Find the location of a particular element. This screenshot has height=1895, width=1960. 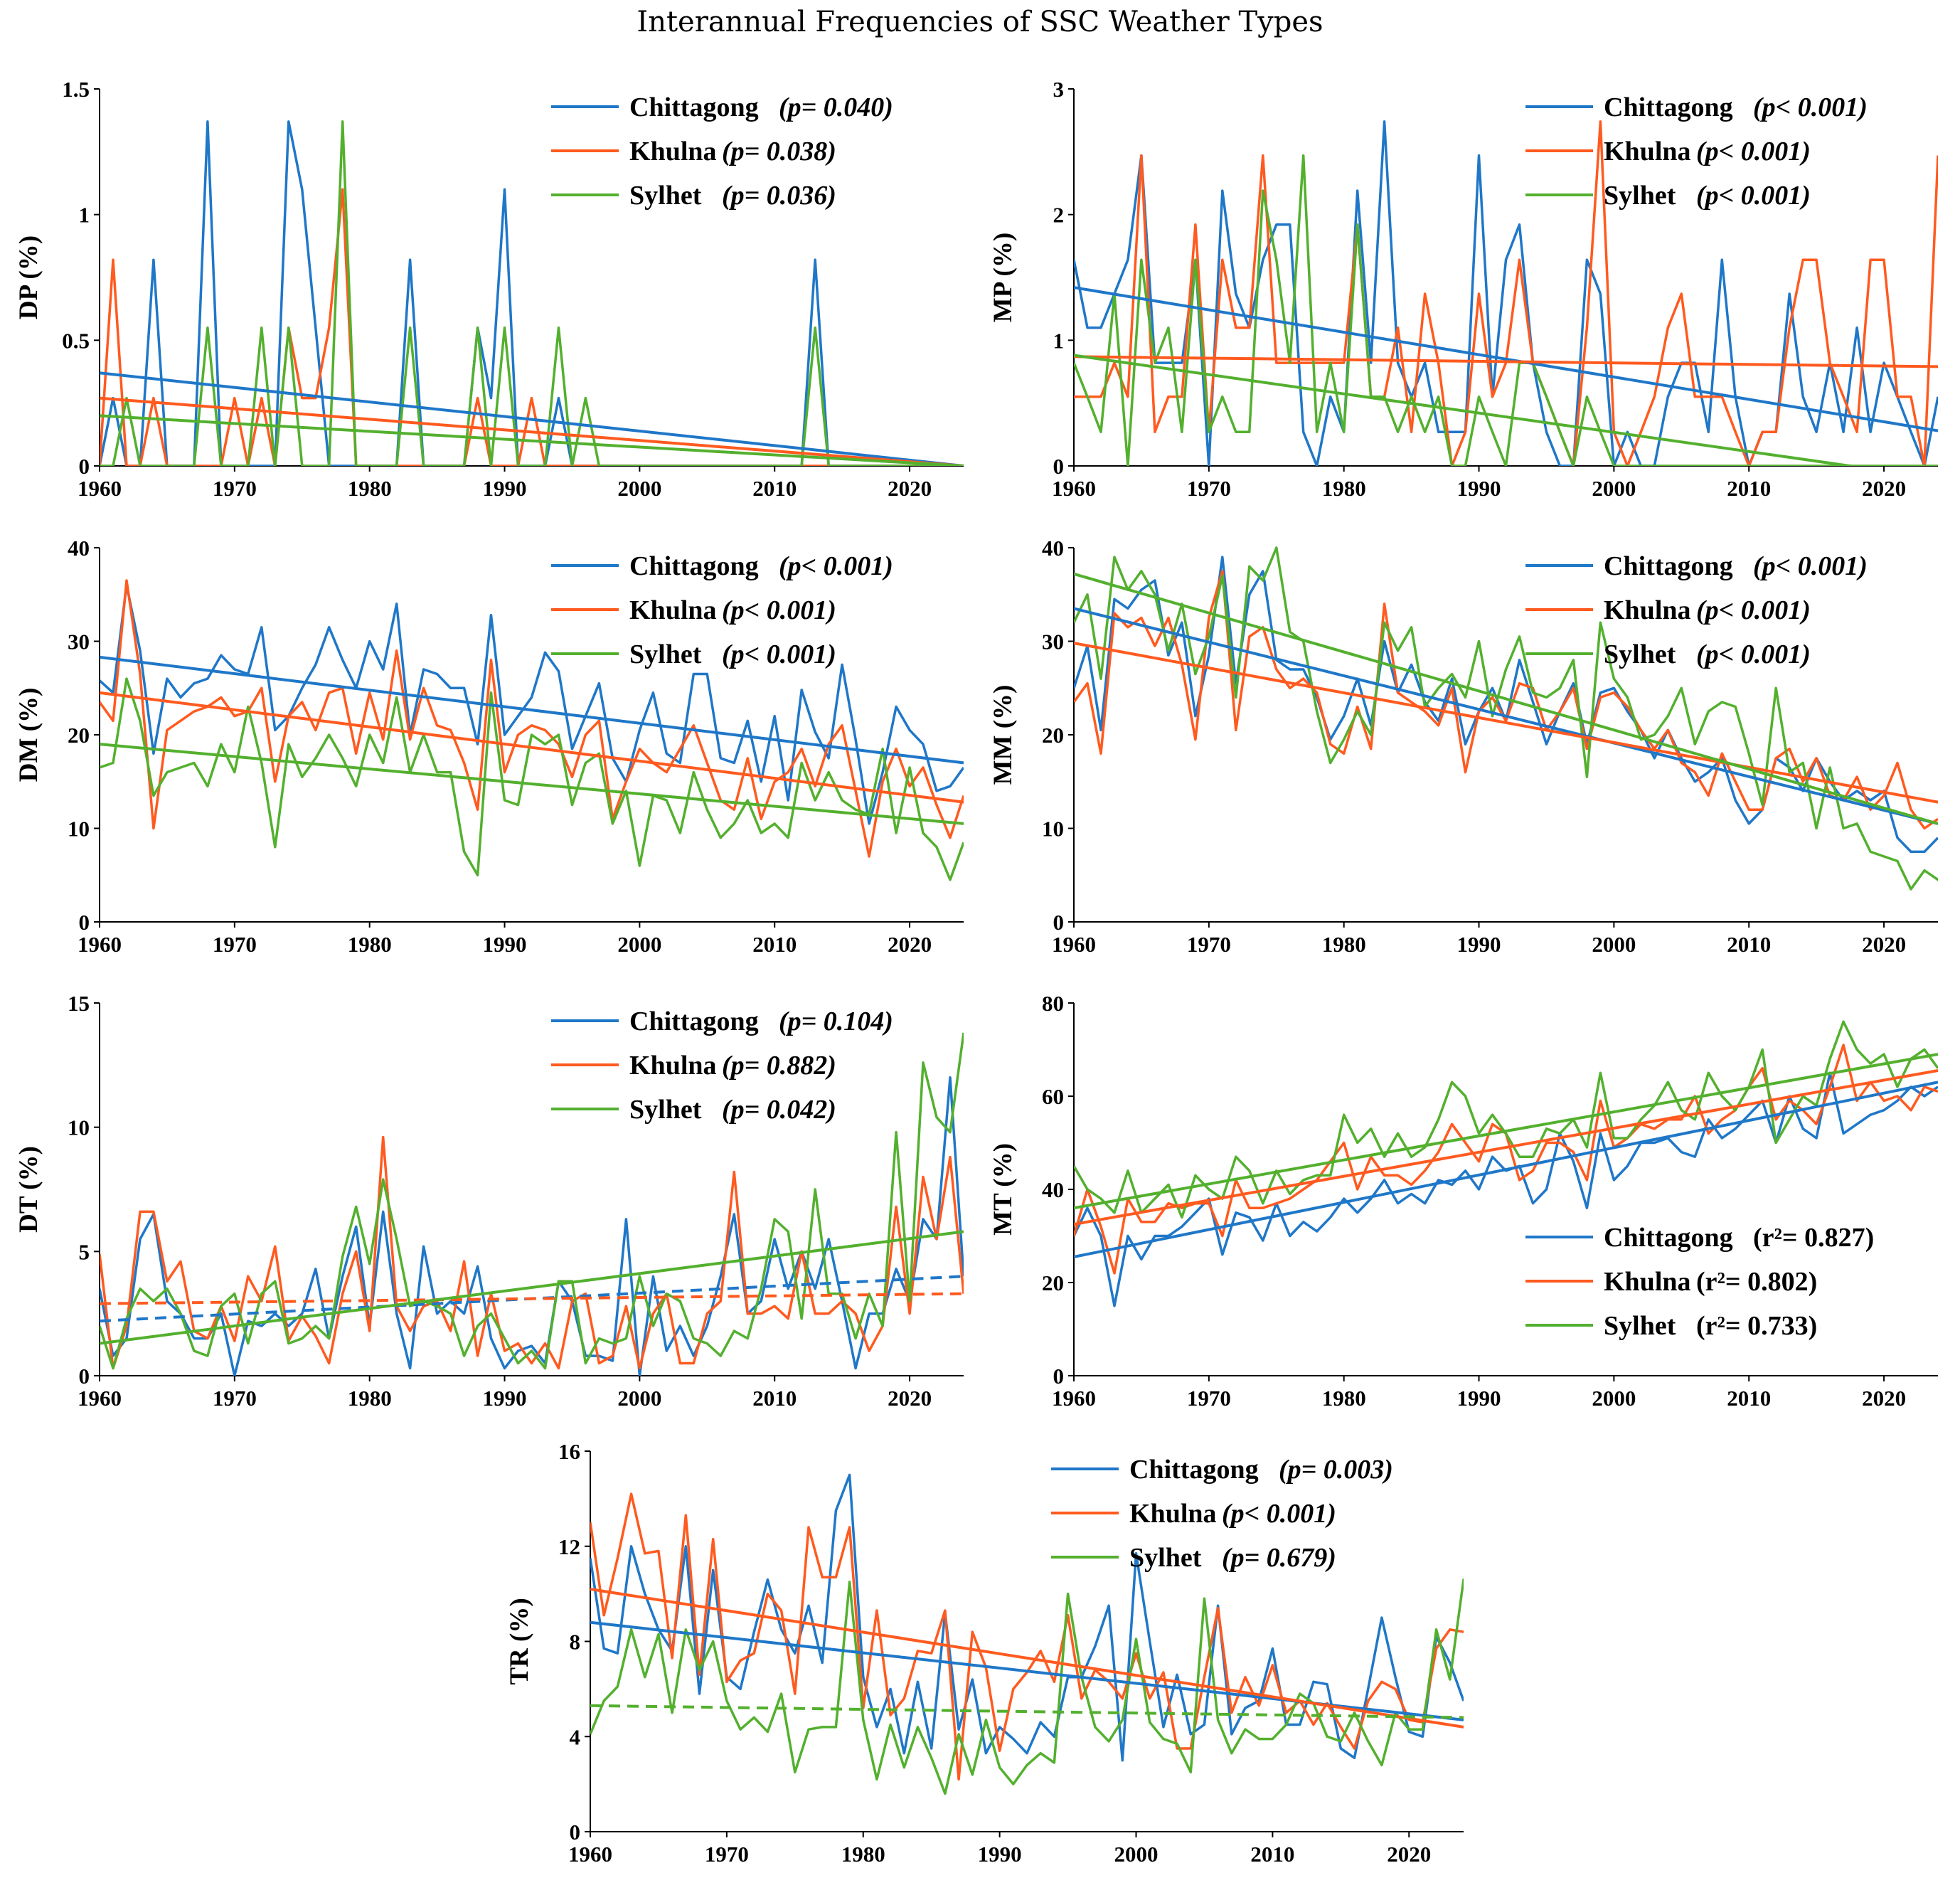

y-axis-label: DT (%) is located at coordinates (28, 1189).